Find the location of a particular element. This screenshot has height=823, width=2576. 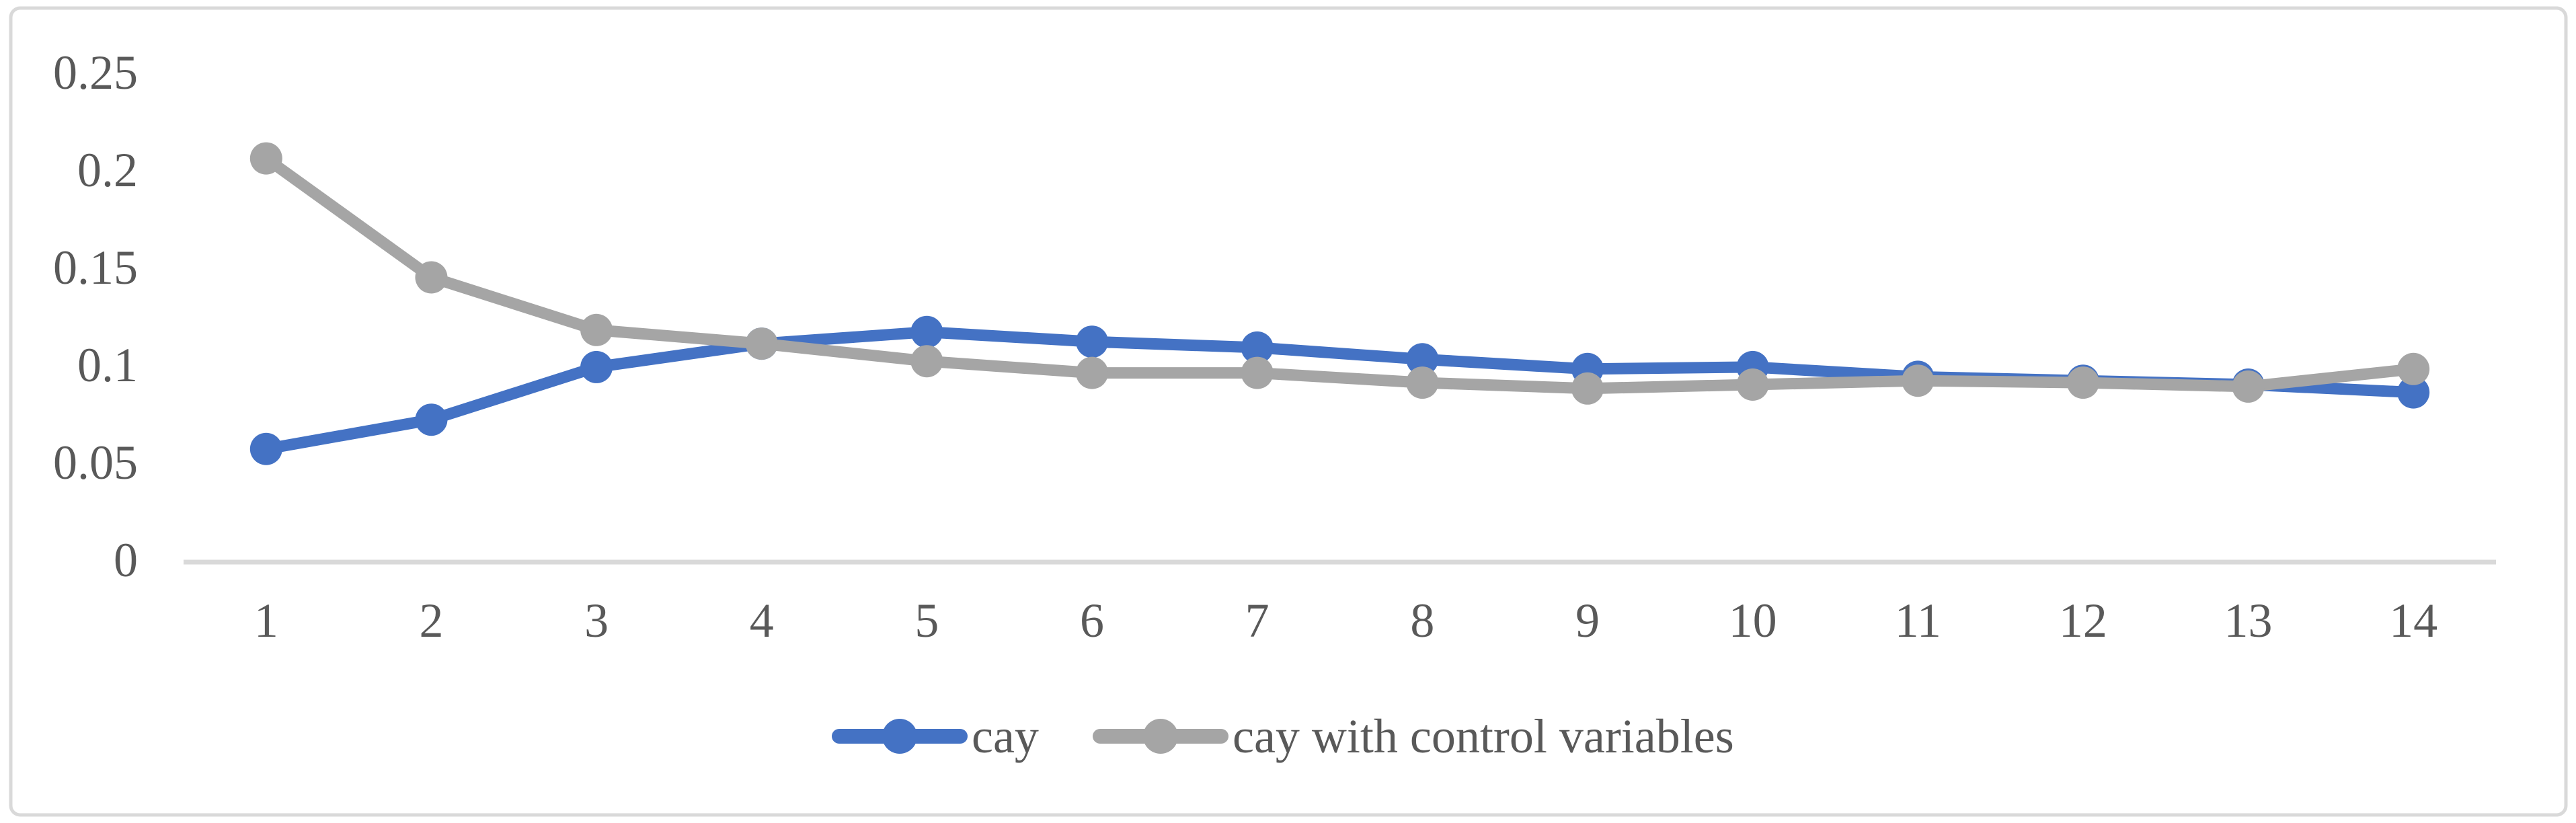

x-tick-label: 4 is located at coordinates (762, 621).